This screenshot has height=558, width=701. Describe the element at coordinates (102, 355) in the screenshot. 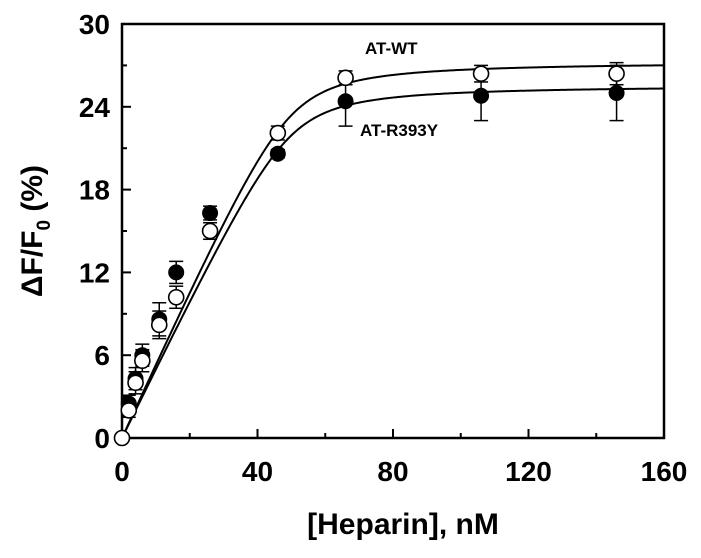

I see `y-tick-label: 6` at that location.